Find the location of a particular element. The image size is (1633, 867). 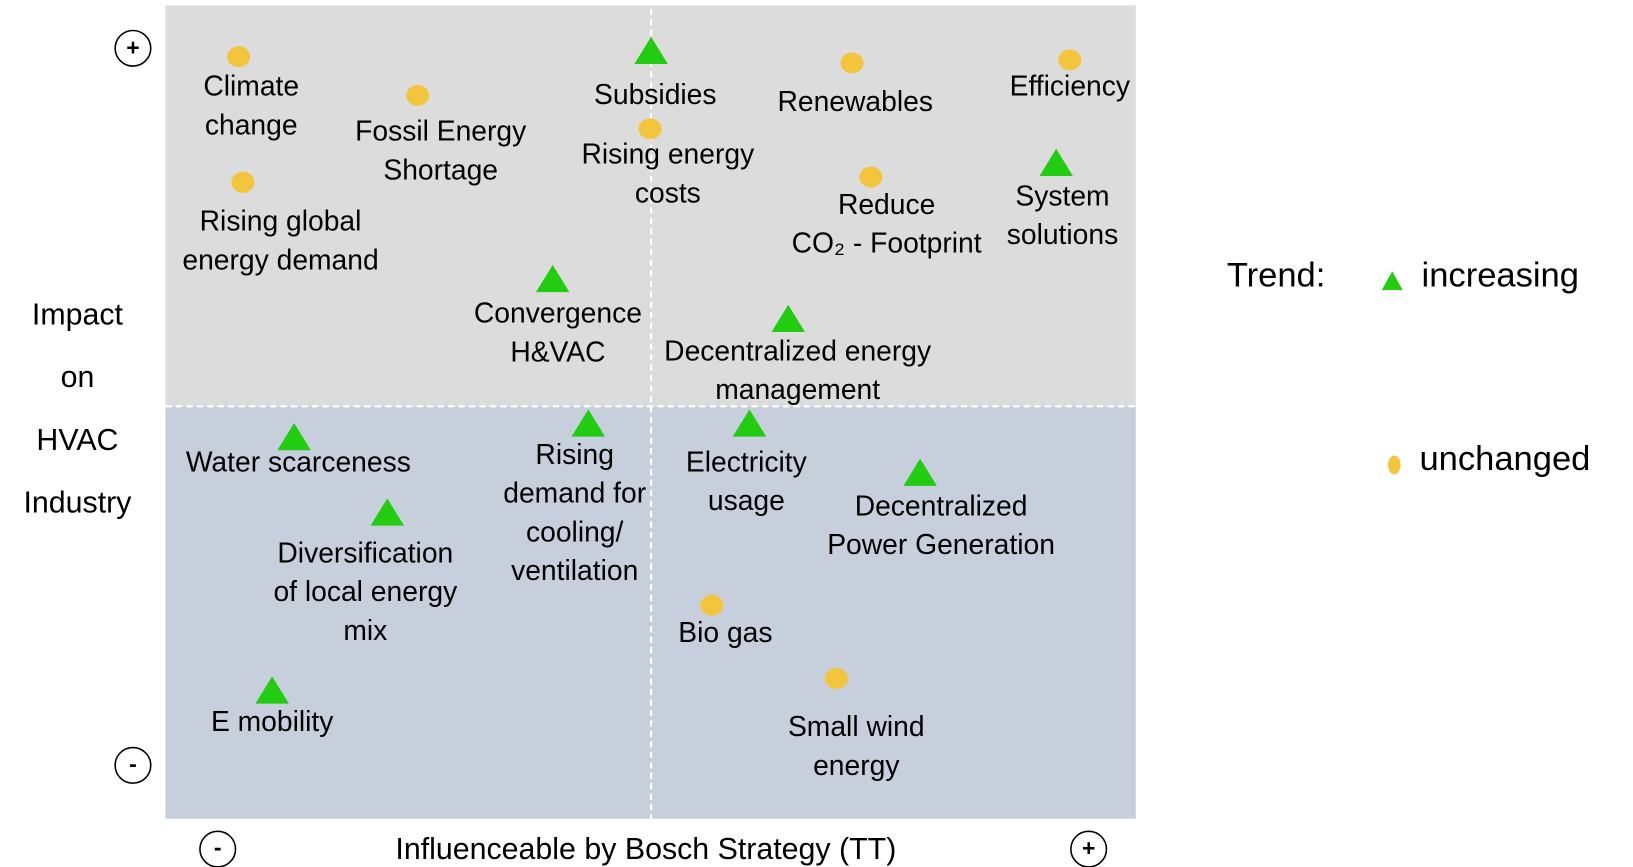

item-label: Subsidies is located at coordinates (655, 94).